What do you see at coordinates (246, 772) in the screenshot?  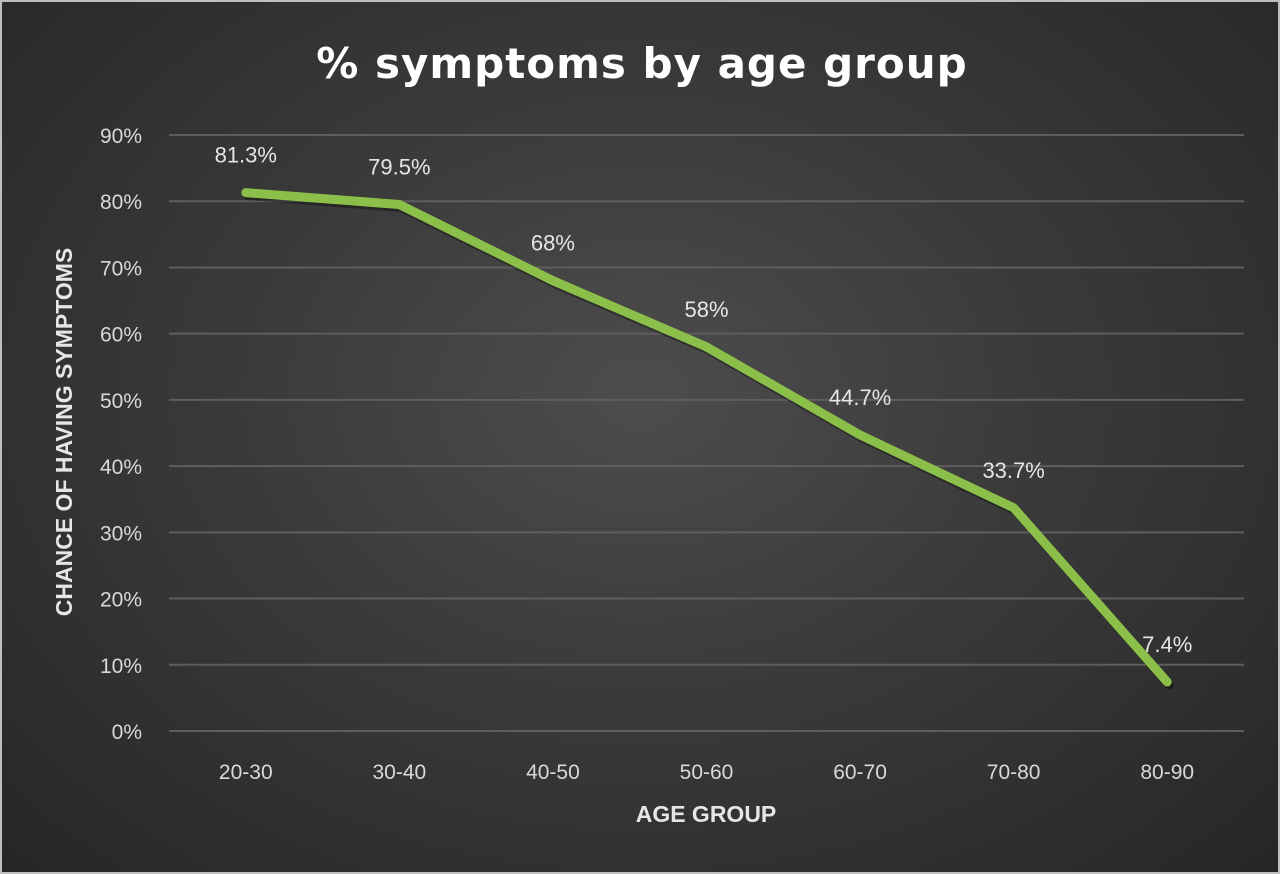 I see `x-tick-label: 20-30` at bounding box center [246, 772].